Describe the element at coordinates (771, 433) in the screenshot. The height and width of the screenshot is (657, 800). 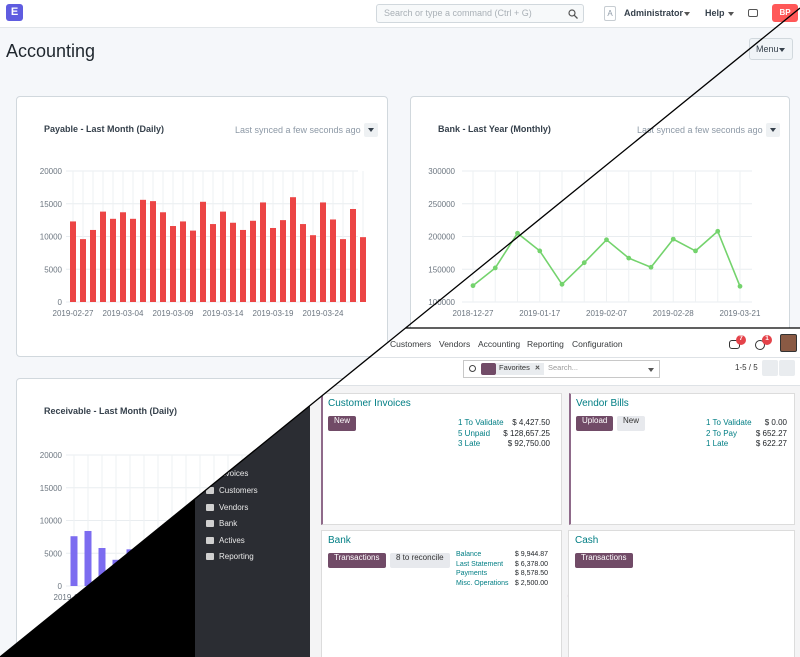
I see `stat-amount: $ 652.27` at that location.